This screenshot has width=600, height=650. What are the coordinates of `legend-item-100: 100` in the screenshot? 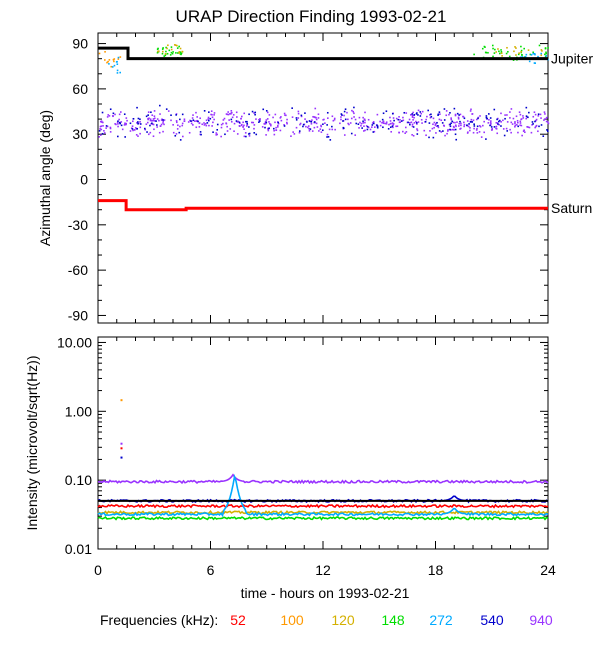 It's located at (292, 620).